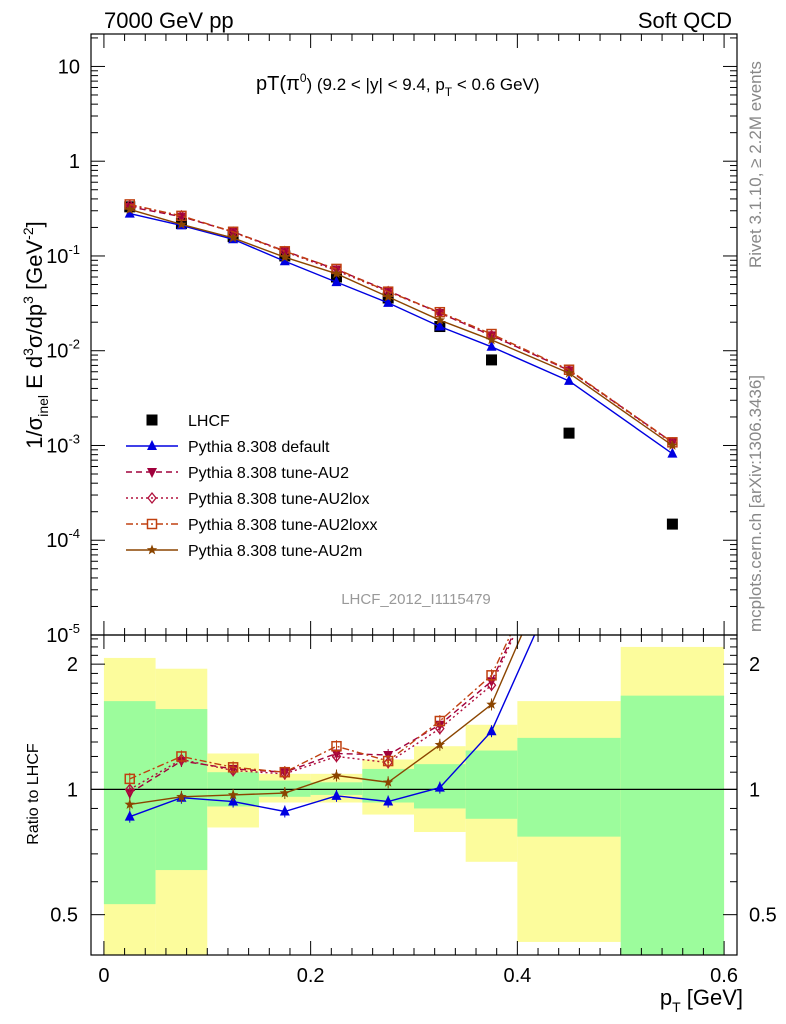 The width and height of the screenshot is (786, 1024). What do you see at coordinates (152, 498) in the screenshot?
I see `legend-marker-au2lox` at bounding box center [152, 498].